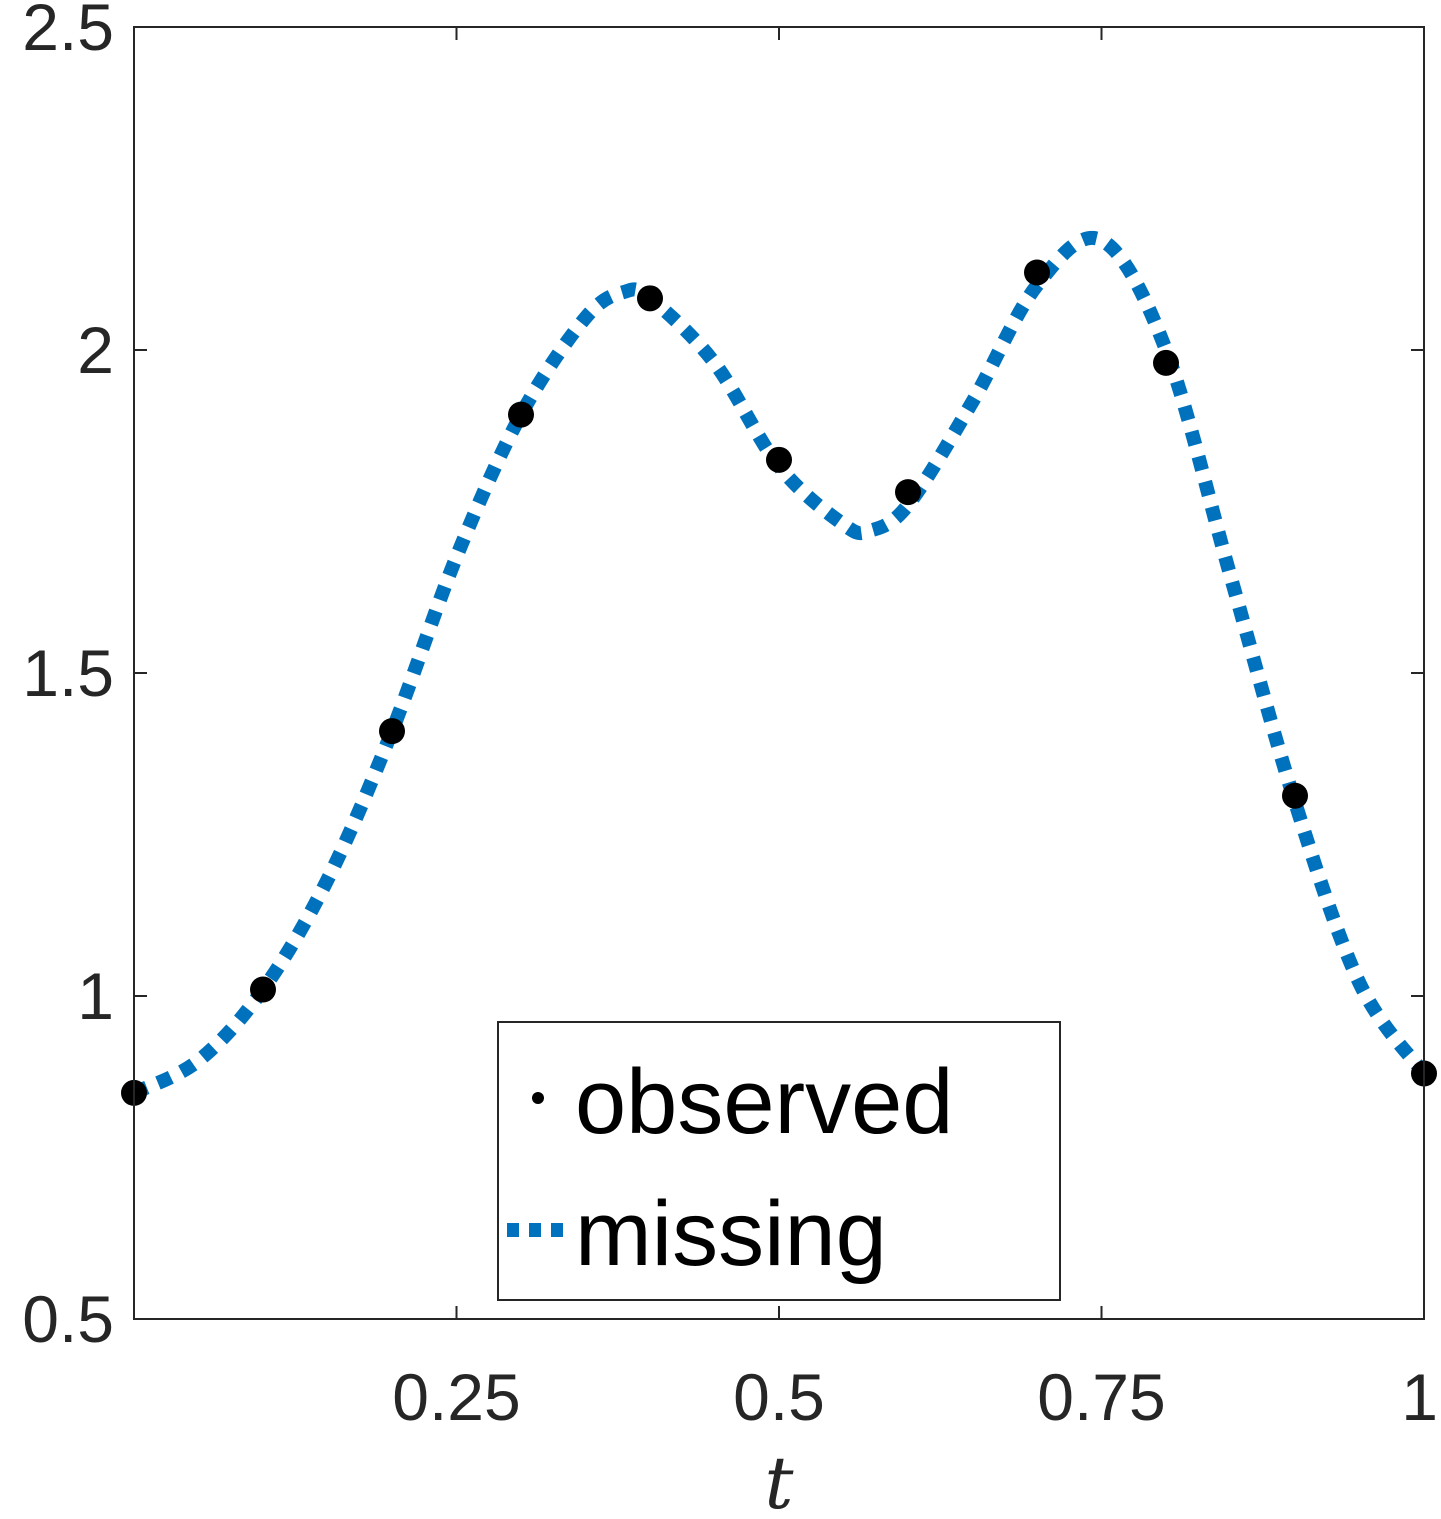 The image size is (1441, 1519). Describe the element at coordinates (1419, 1397) in the screenshot. I see `x-tick-label: 1` at that location.